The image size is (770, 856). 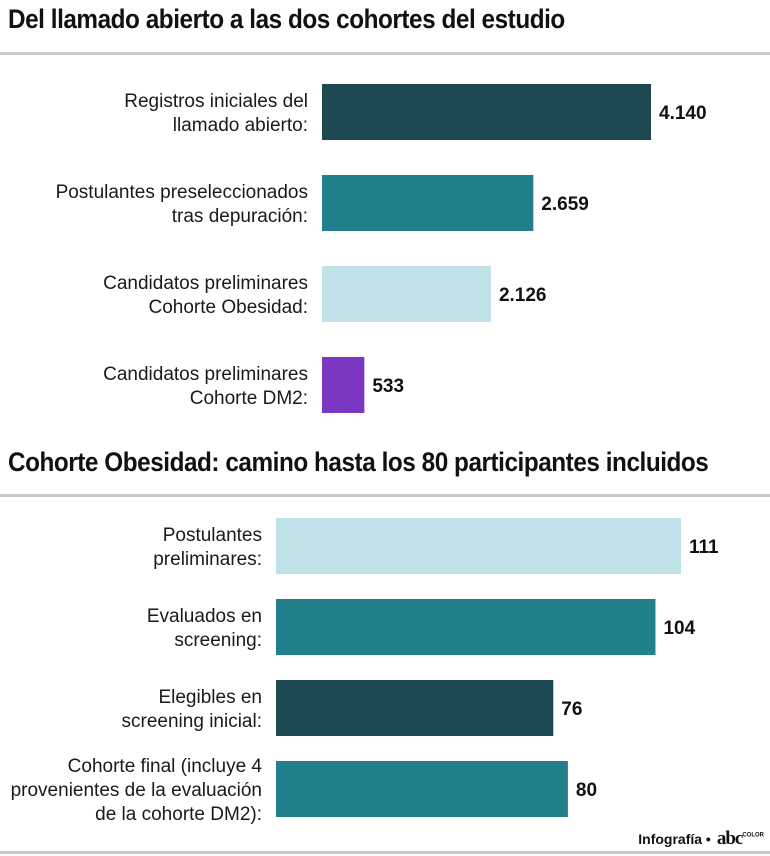 I want to click on llamado-value-label-2: 2.126, so click(x=523, y=295).